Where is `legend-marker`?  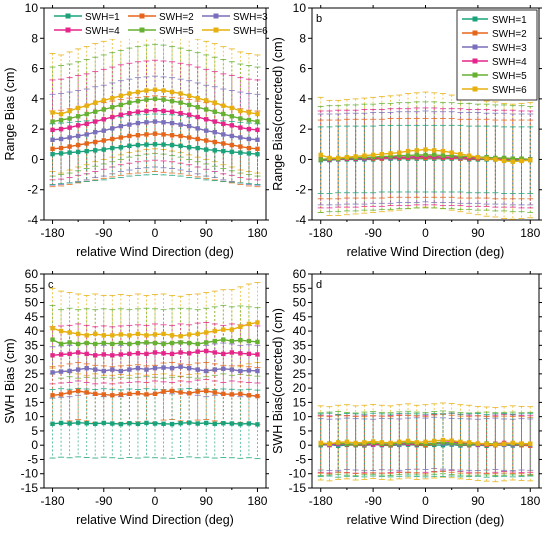 legend-marker is located at coordinates (475, 89).